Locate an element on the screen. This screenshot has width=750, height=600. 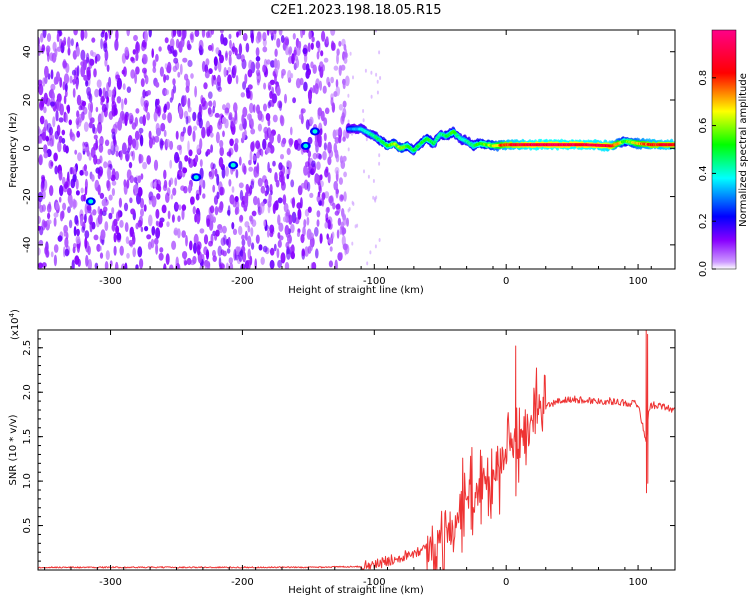
x-tick-label: 100 is located at coordinates (638, 281).